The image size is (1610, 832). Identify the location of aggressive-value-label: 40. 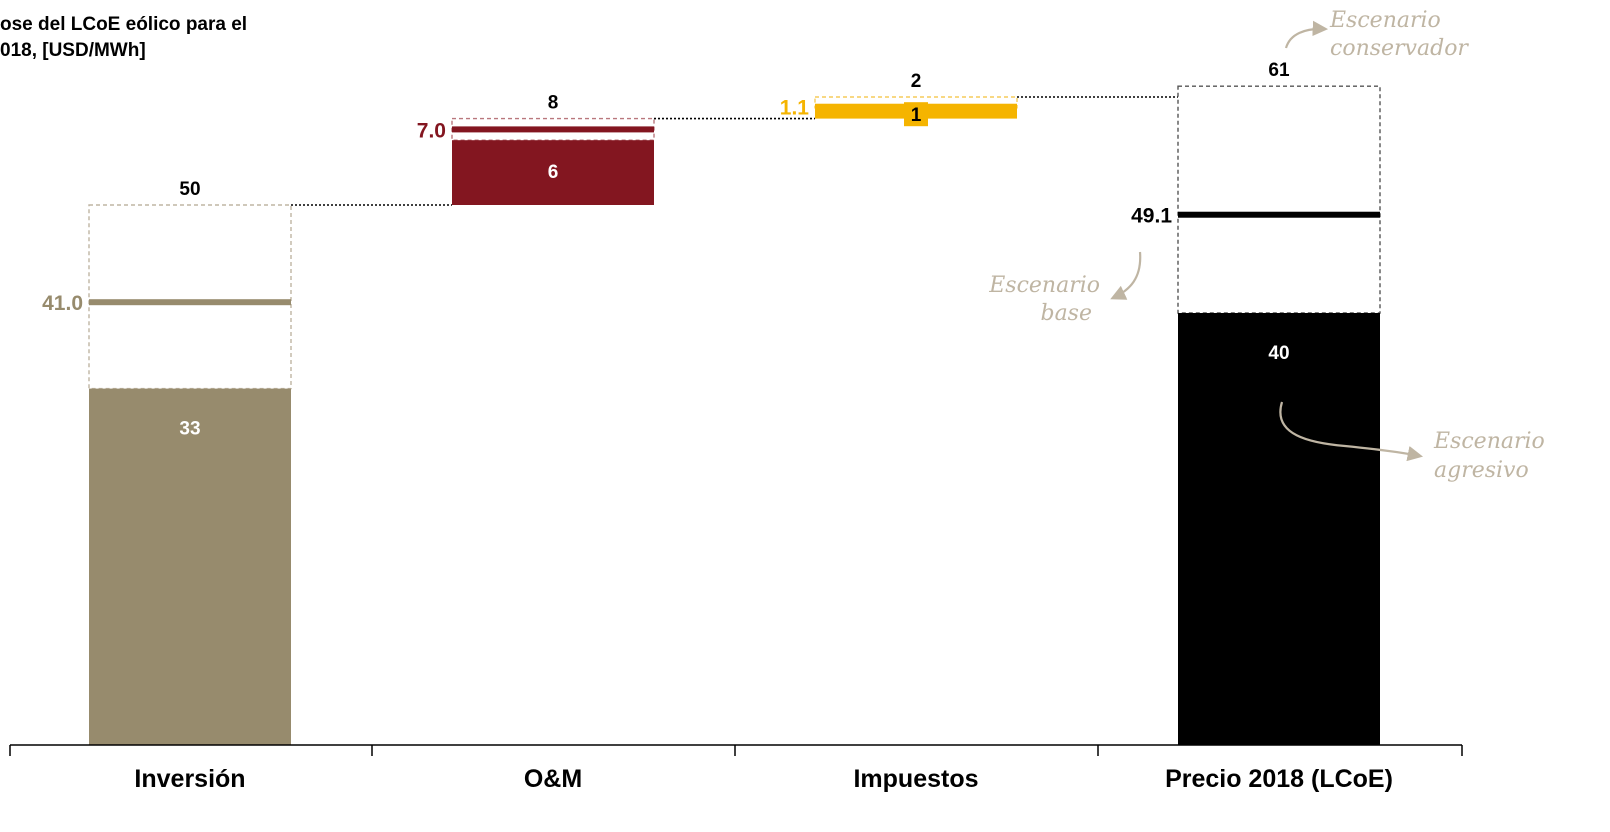
(1278, 353).